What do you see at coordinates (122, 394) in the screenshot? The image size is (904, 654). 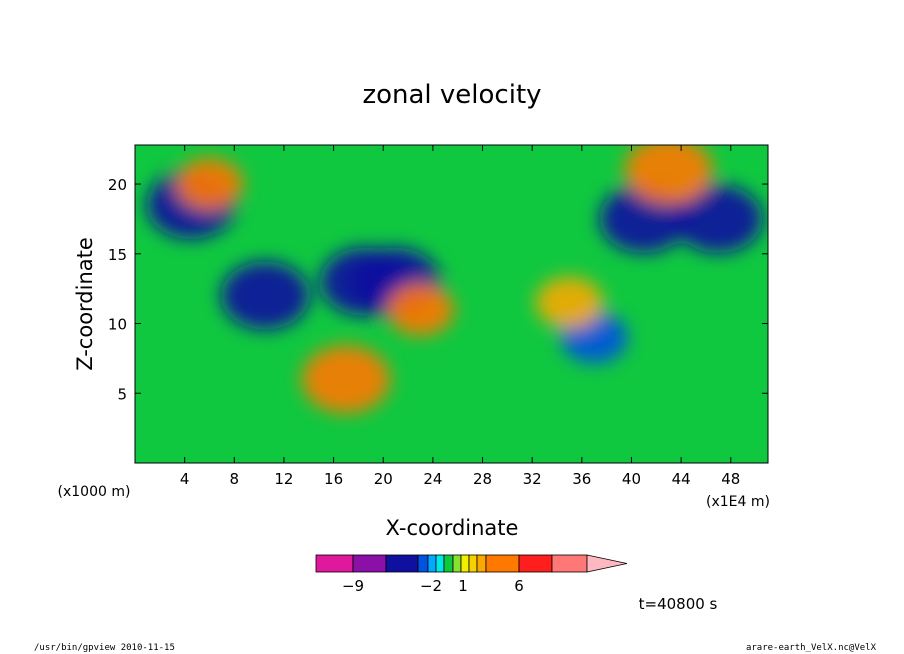 I see `y-tick-label: 5` at bounding box center [122, 394].